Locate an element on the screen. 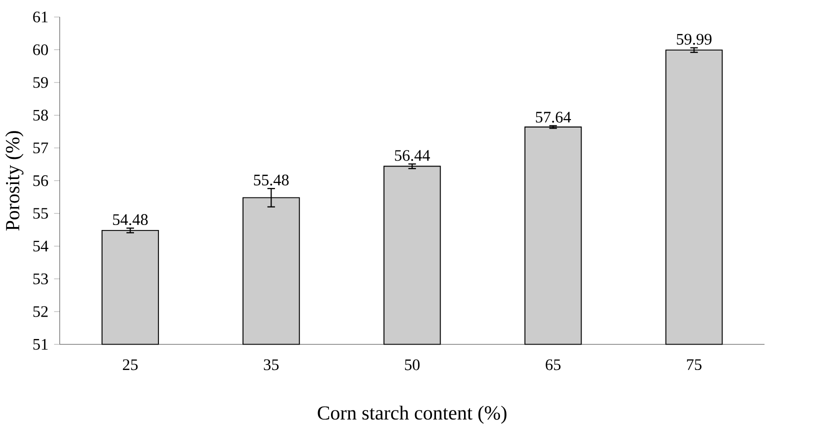 The image size is (835, 432). y-tick-label: 54 is located at coordinates (40, 246).